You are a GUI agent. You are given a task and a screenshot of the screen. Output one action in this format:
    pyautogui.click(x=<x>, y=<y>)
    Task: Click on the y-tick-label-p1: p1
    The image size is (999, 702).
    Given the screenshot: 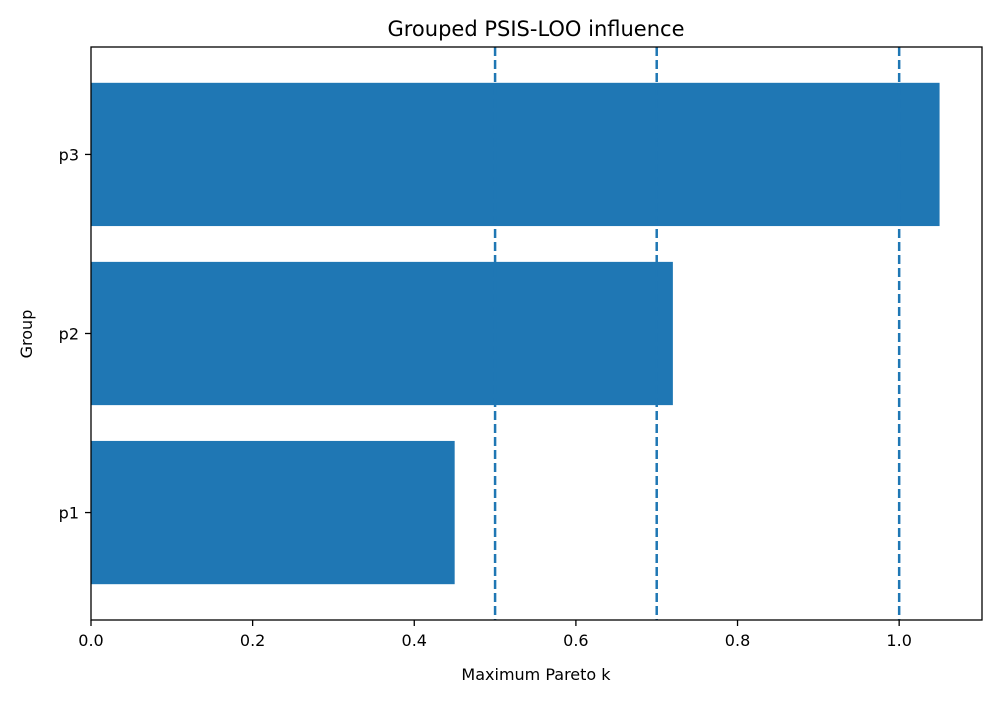 What is the action you would take?
    pyautogui.click(x=69, y=513)
    